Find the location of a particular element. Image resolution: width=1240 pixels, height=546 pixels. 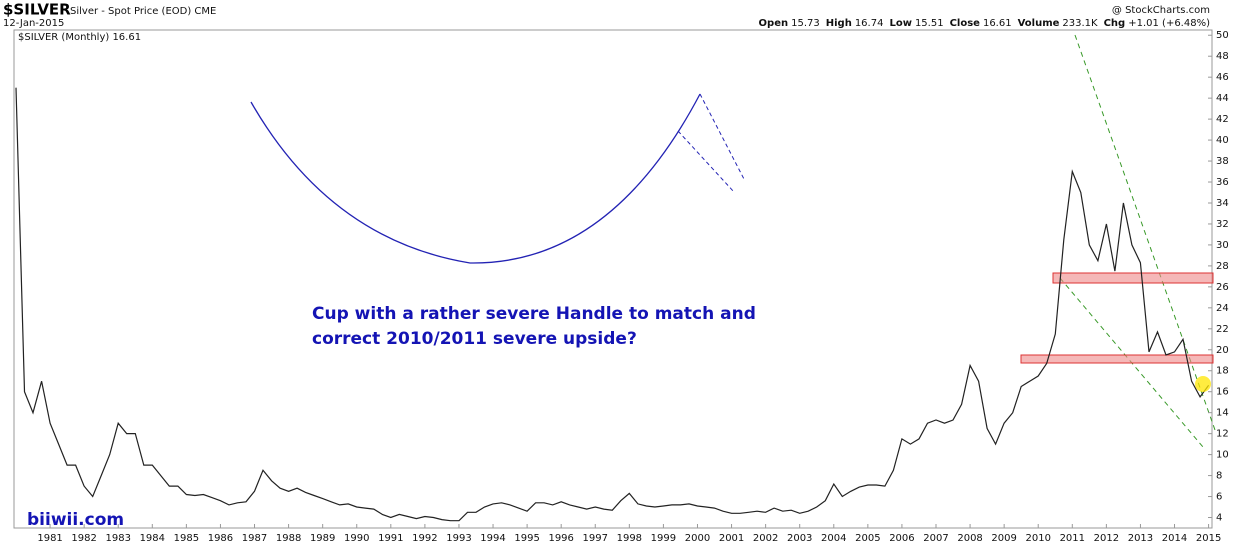

y-tick-label: 38 is located at coordinates (1222, 161).